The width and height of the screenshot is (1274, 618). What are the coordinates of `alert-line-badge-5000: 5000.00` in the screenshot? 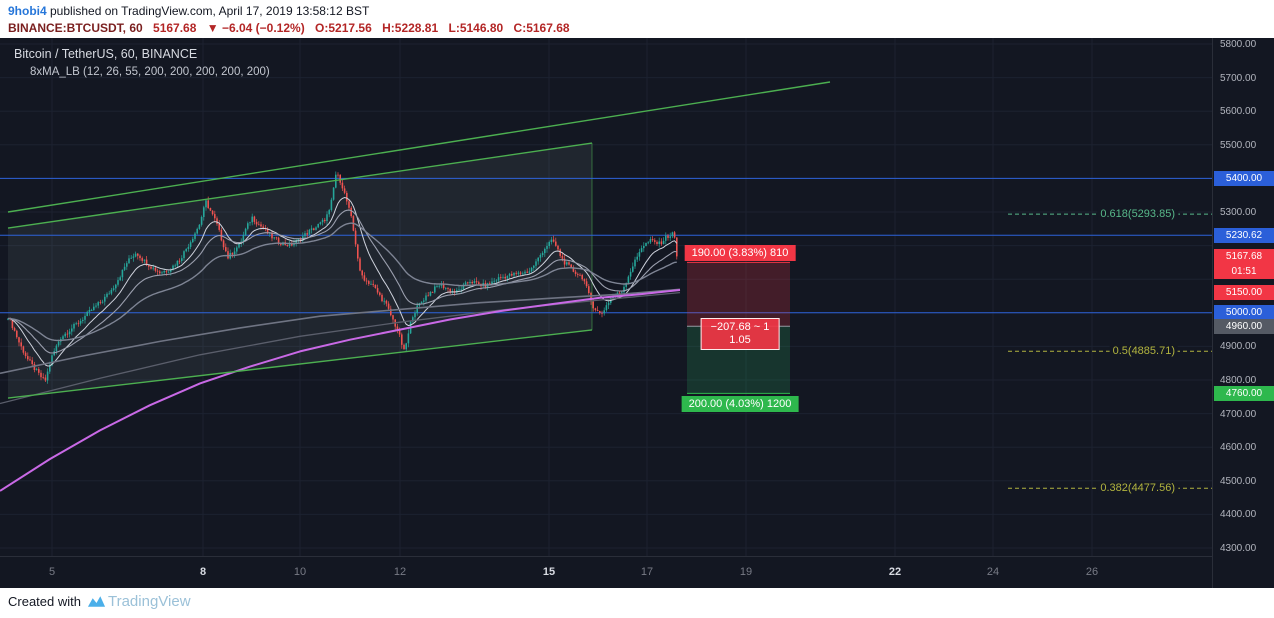 It's located at (1244, 312).